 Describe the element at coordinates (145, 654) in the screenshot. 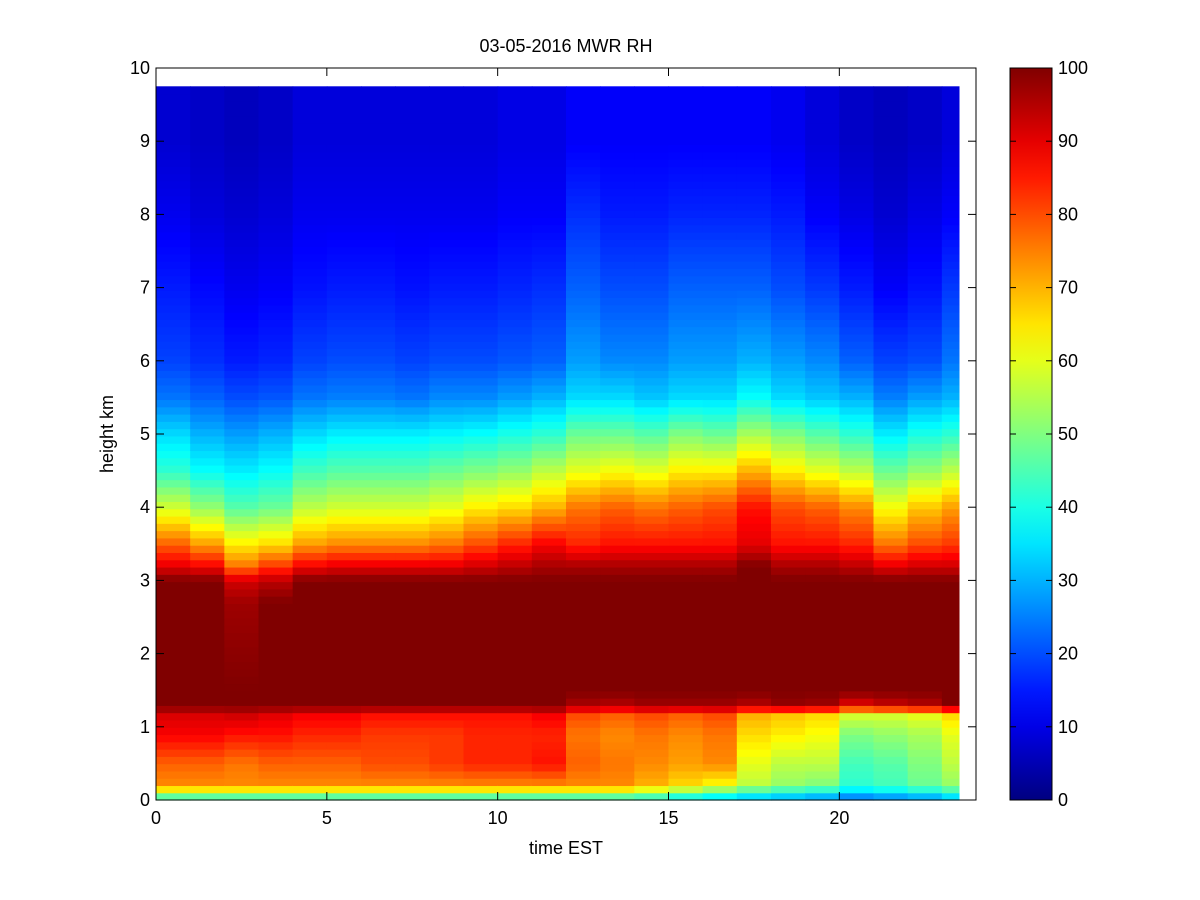

I see `y-tick-label: 2` at that location.